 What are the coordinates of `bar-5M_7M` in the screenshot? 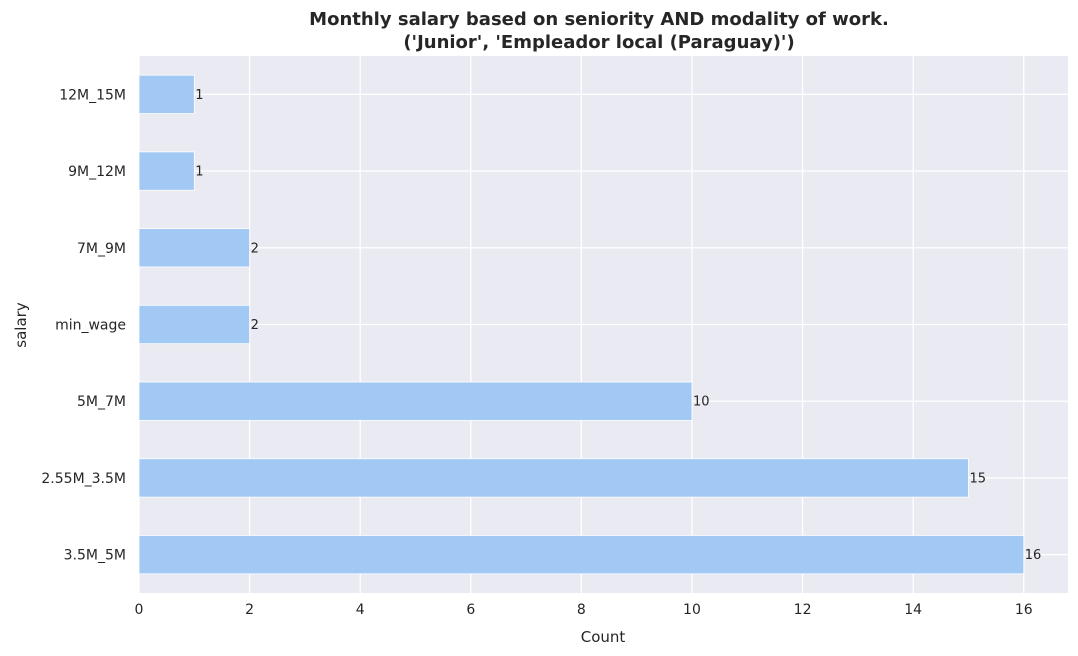 It's located at (415, 401).